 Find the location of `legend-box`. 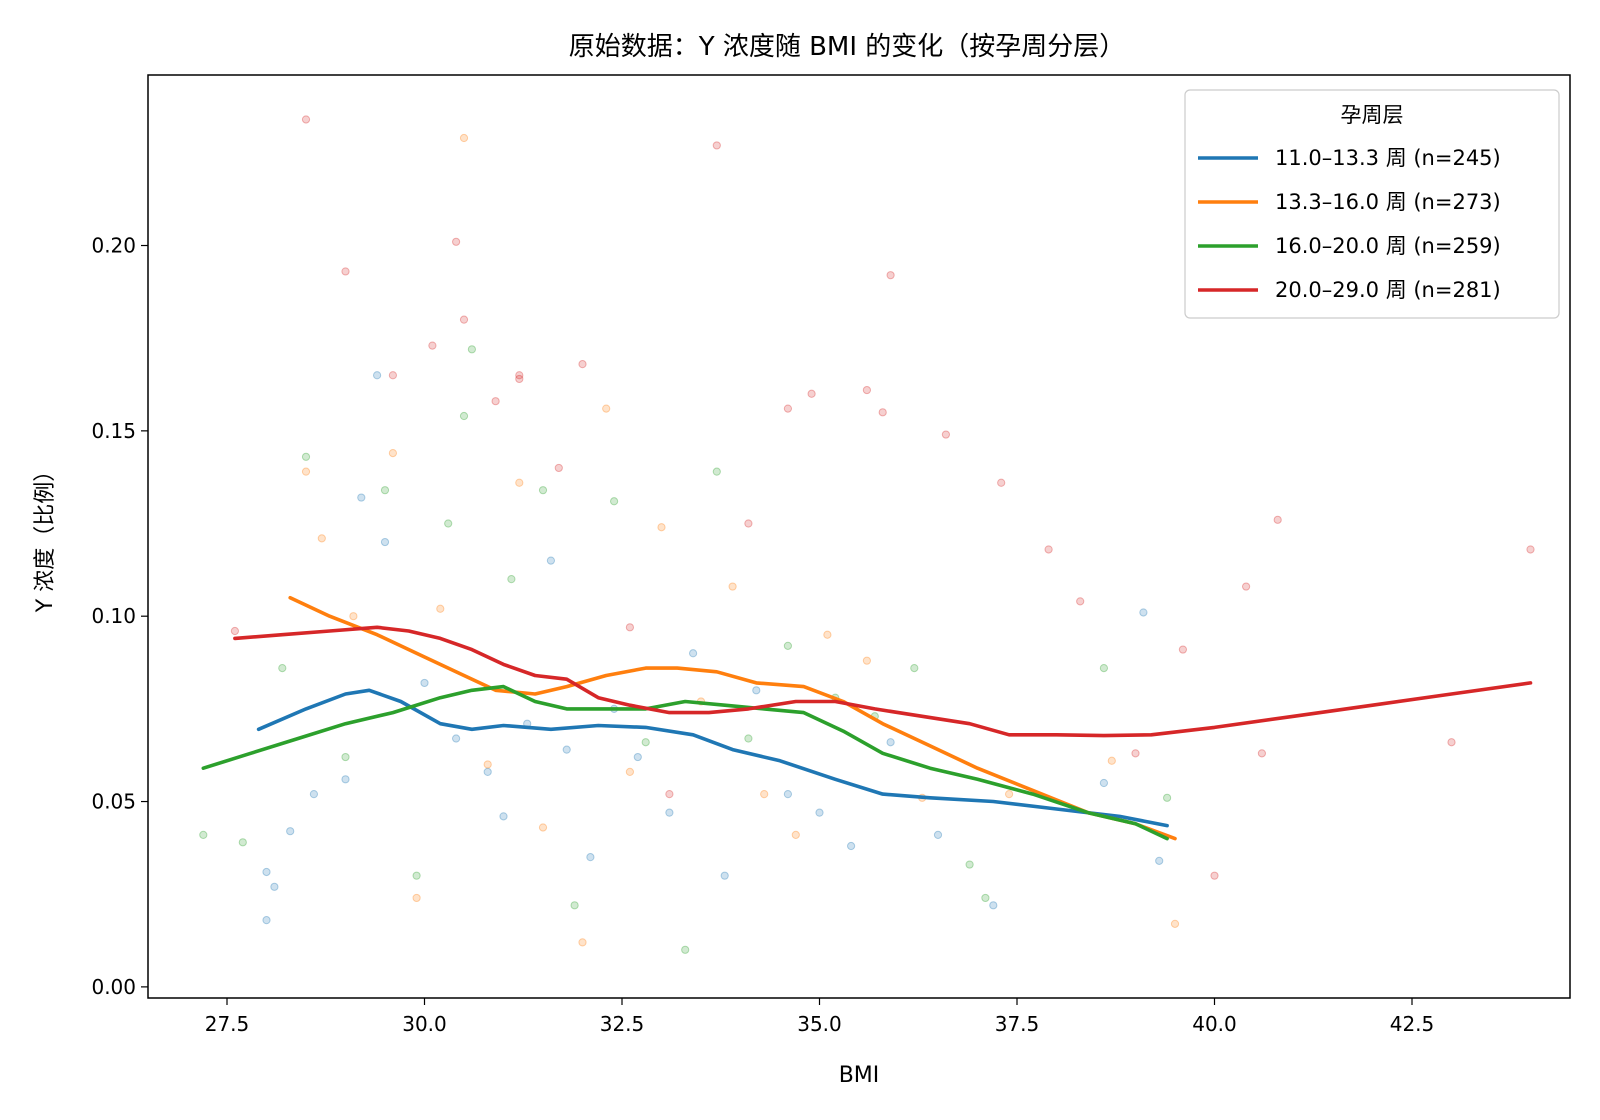

legend-box is located at coordinates (1372, 204).